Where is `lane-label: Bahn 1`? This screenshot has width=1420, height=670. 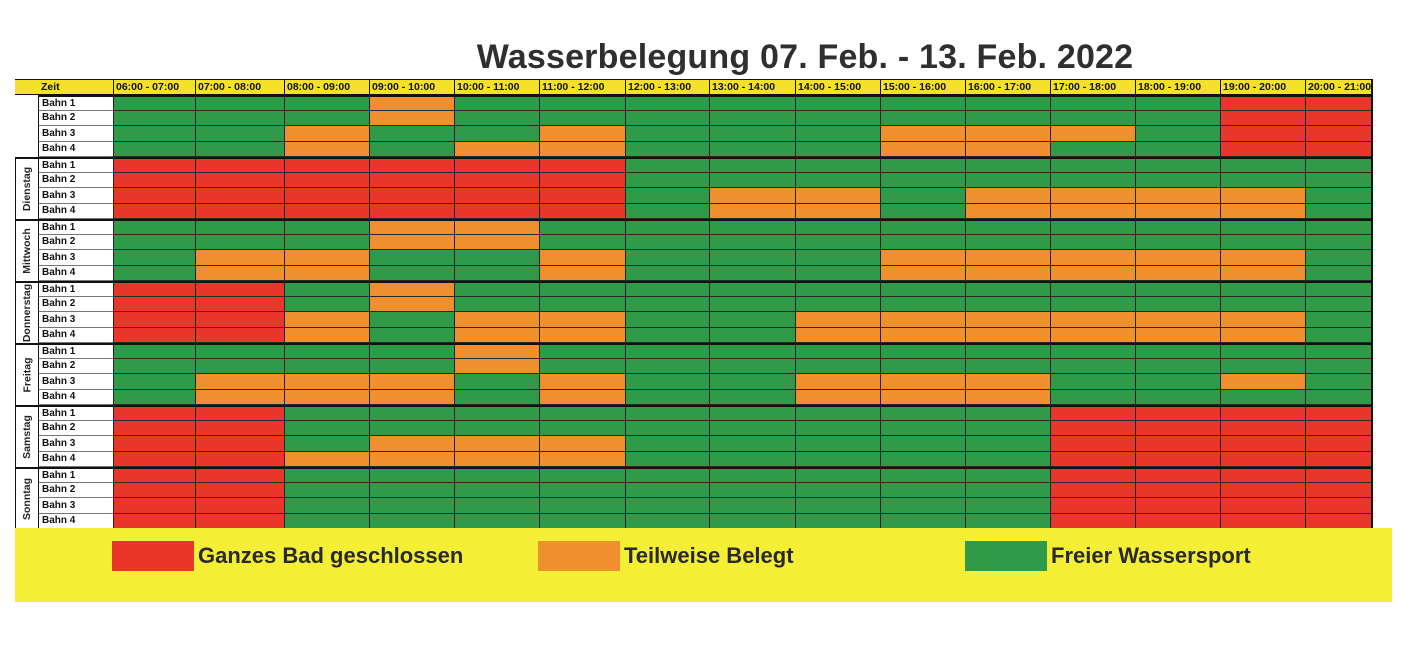
lane-label: Bahn 1 is located at coordinates (75, 351).